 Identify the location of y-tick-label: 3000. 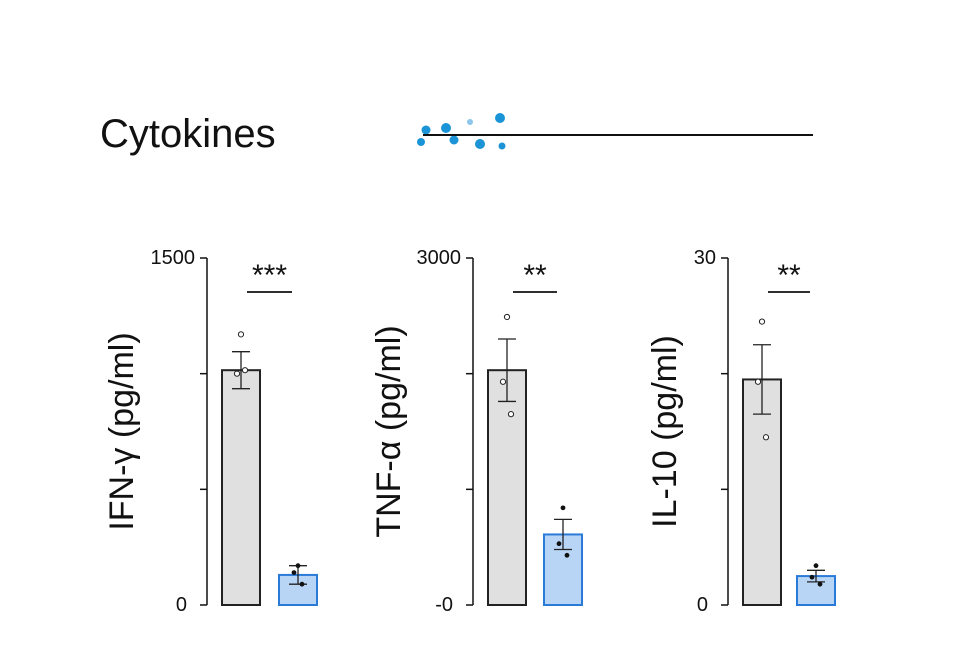
(439, 258).